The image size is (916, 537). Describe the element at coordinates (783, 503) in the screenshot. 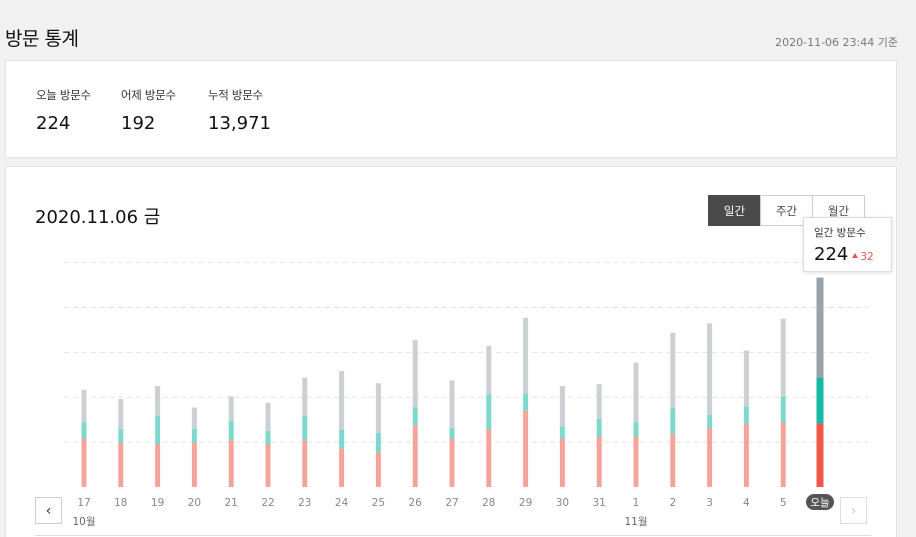

I see `x-tick-label: 5` at that location.